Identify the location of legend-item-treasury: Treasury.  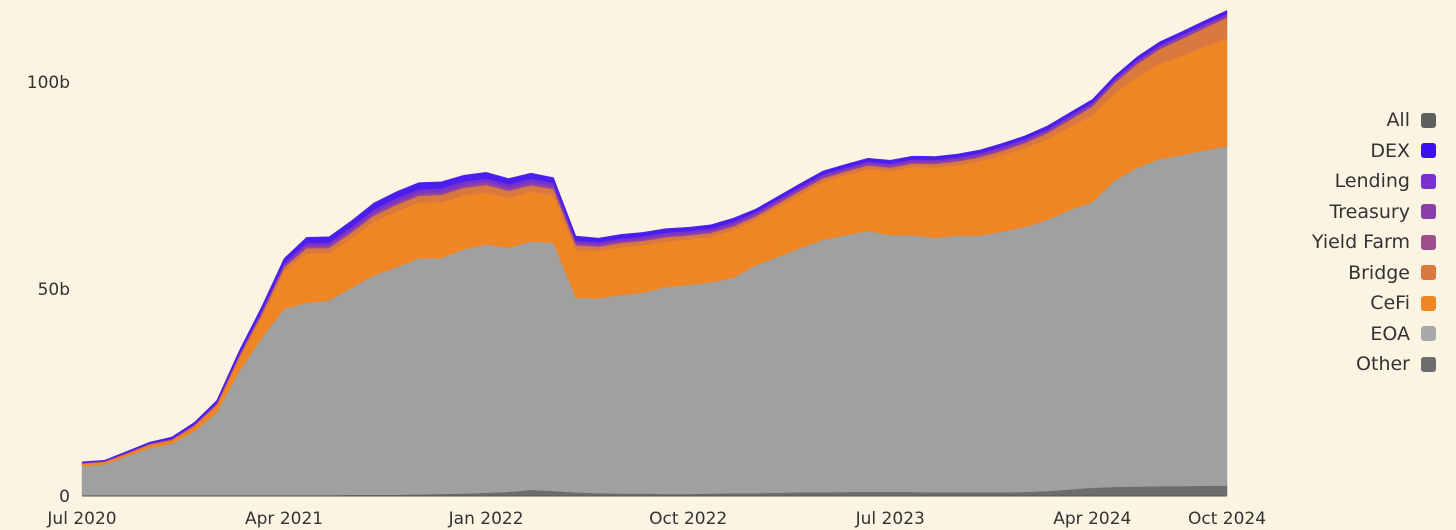
(1382, 212).